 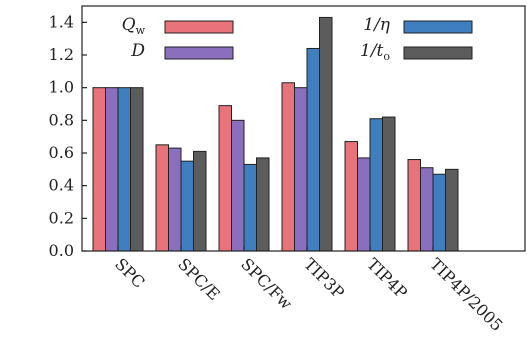 What do you see at coordinates (134, 26) in the screenshot?
I see `legend-label: Qw` at bounding box center [134, 26].